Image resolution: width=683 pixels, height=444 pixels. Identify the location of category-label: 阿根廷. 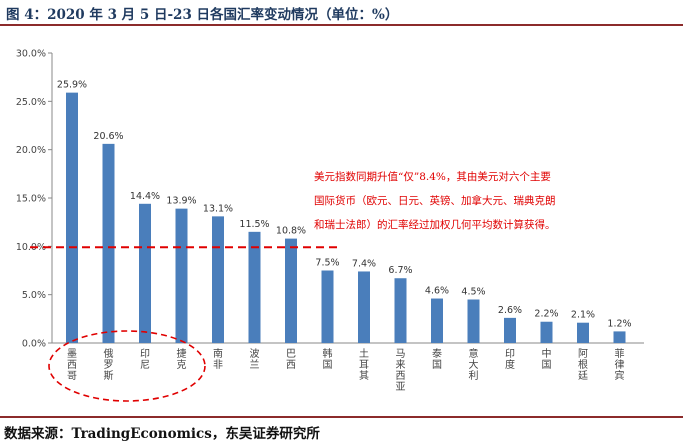
(583, 365).